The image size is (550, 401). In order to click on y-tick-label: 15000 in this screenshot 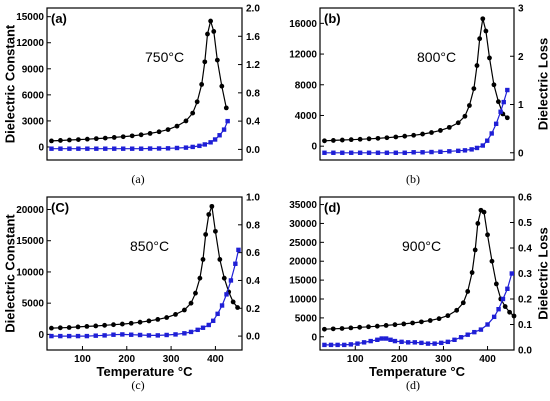, I will do `click(30, 241)`.